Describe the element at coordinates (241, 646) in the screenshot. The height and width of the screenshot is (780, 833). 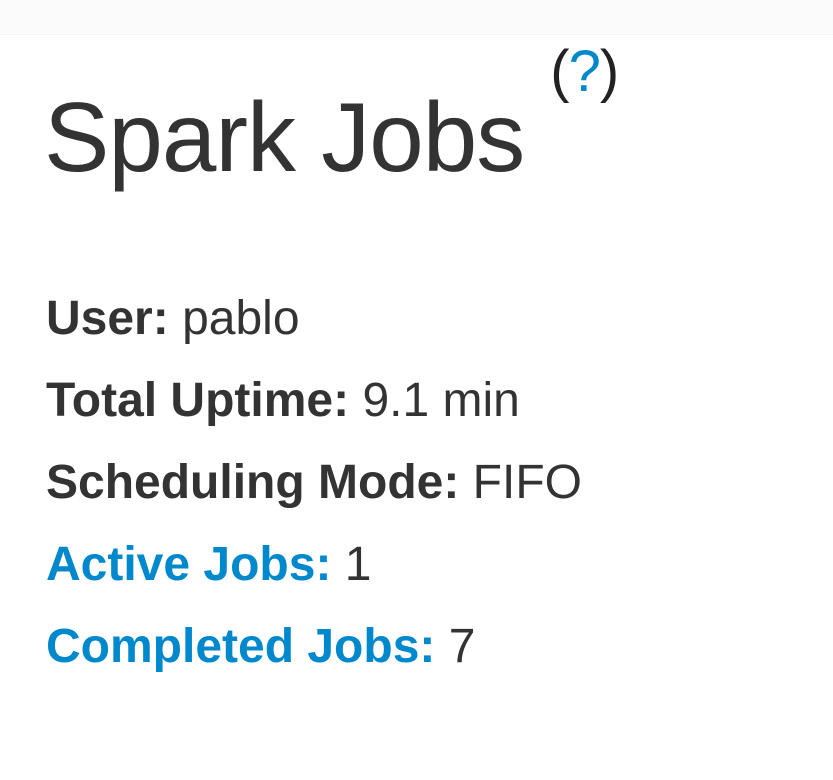
I see `completed-jobs-link: Completed Jobs:` at that location.